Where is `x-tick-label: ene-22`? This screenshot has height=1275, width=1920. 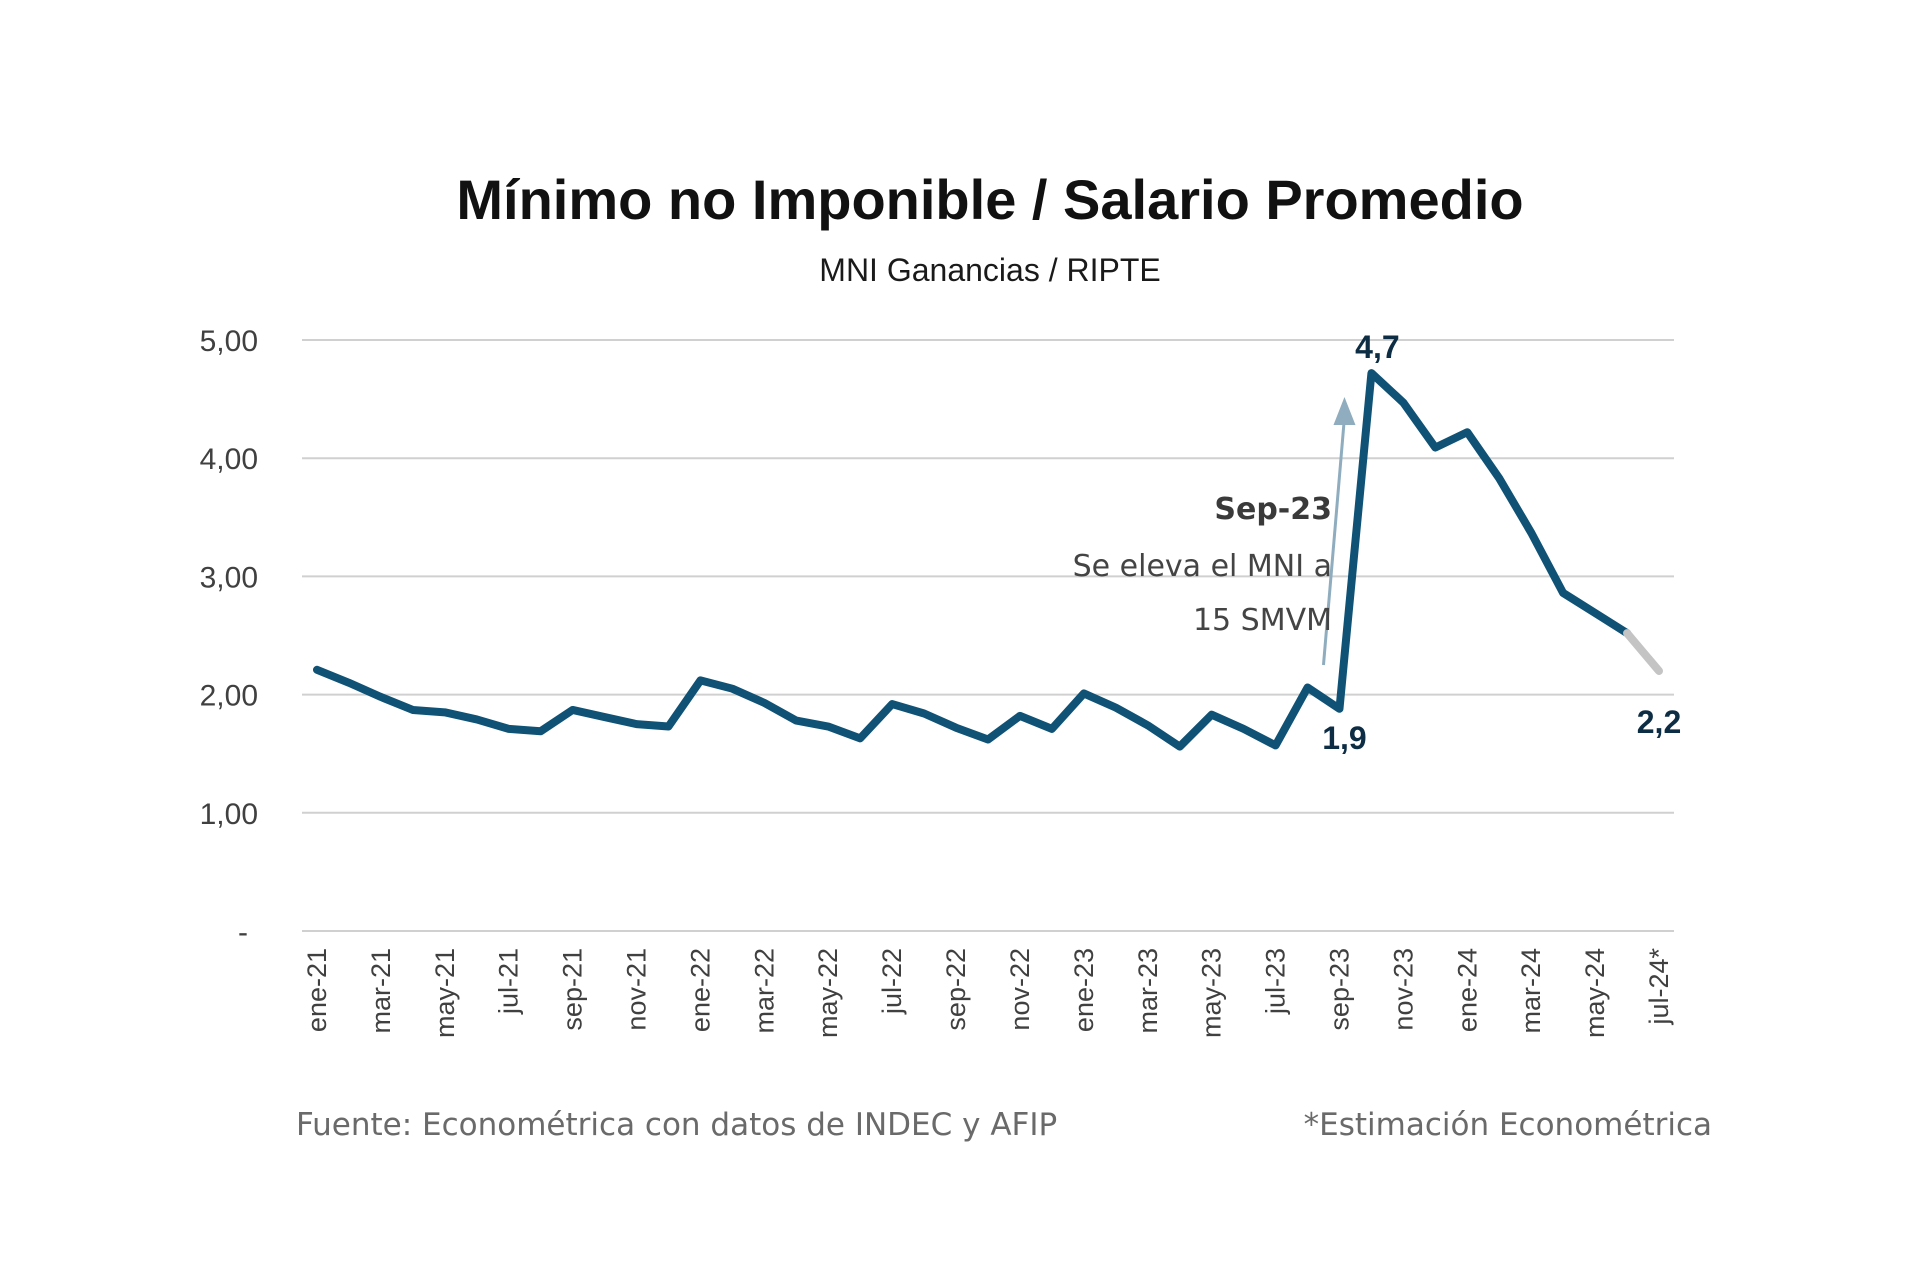
x-tick-label: ene-22 is located at coordinates (700, 990).